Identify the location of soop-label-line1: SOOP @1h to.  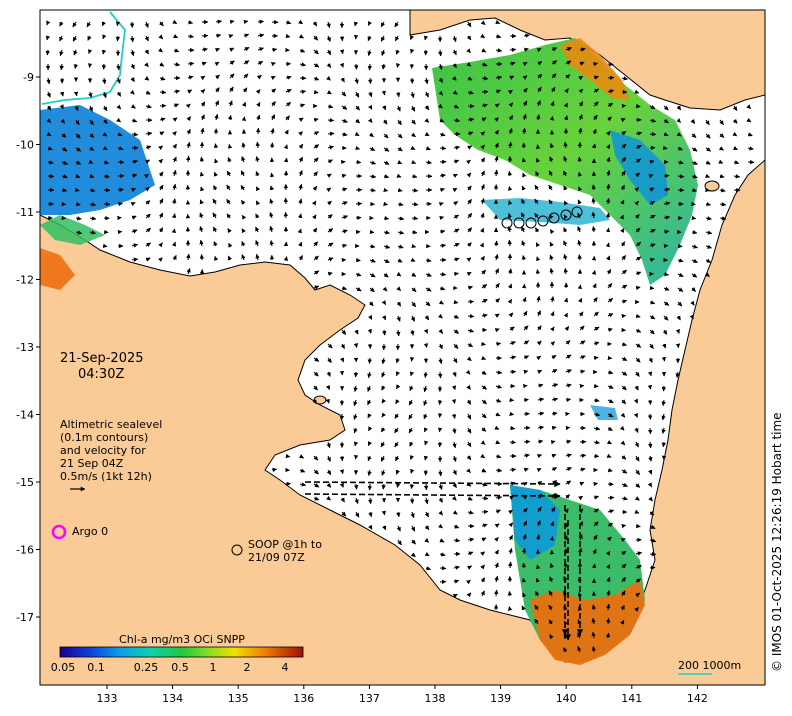
(285, 544).